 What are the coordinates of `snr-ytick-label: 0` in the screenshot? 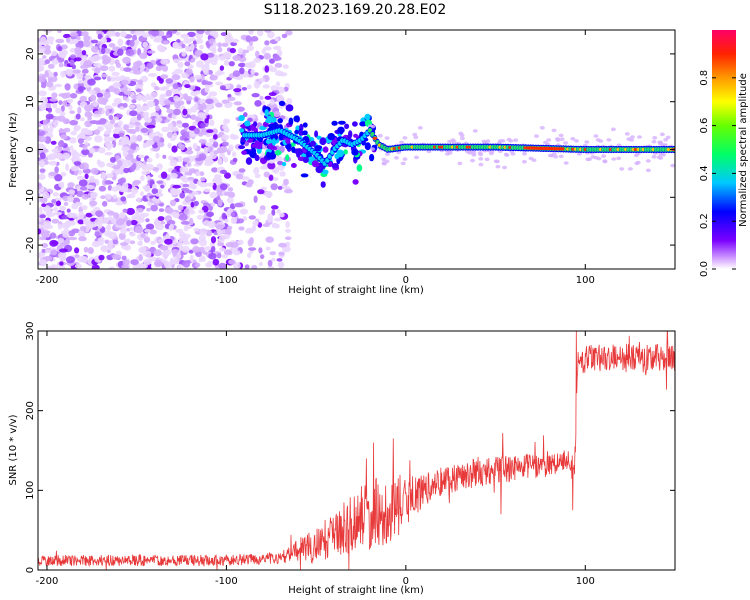 It's located at (30, 570).